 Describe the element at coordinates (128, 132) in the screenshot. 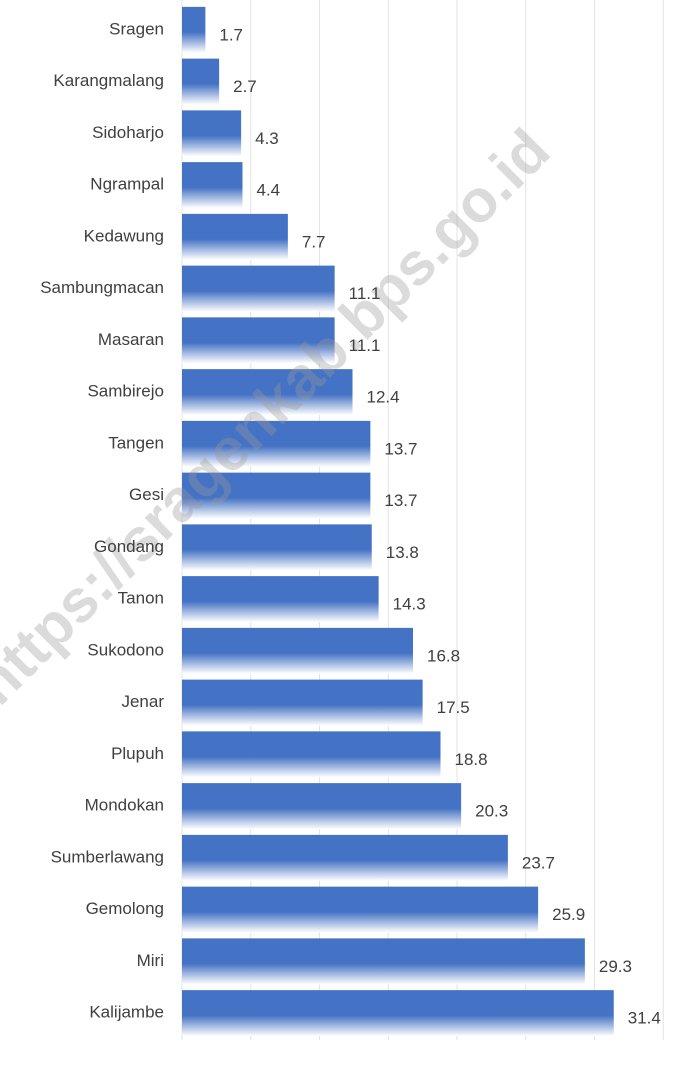

I see `y-tick-label: Sidoharjo` at that location.